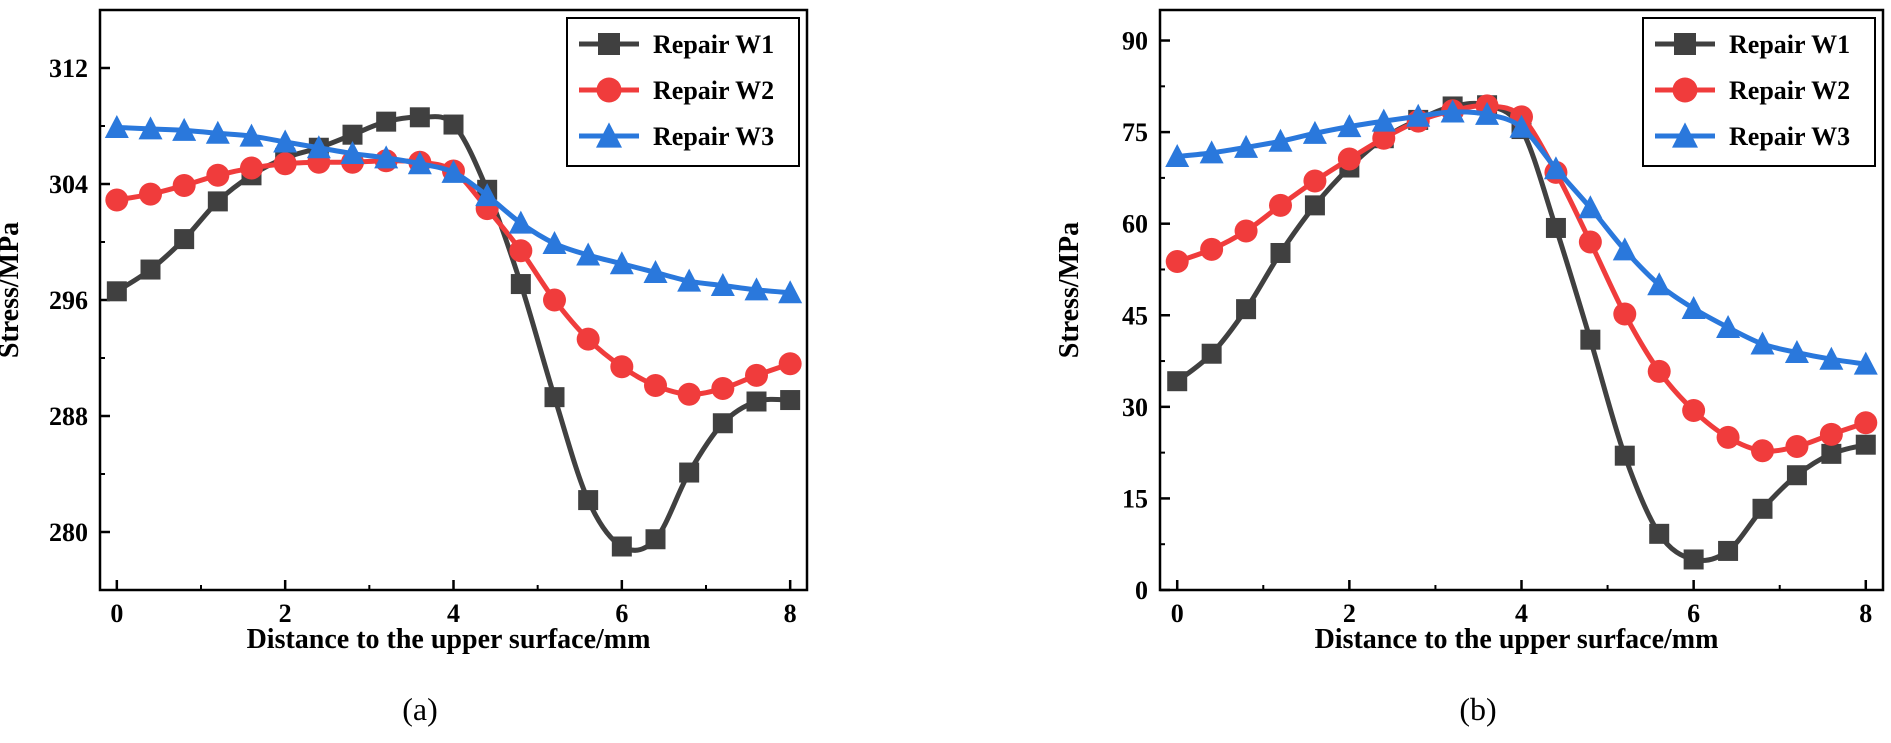 This screenshot has height=743, width=1891. What do you see at coordinates (68, 68) in the screenshot?
I see `panel-a-y-tick-label: 312` at bounding box center [68, 68].